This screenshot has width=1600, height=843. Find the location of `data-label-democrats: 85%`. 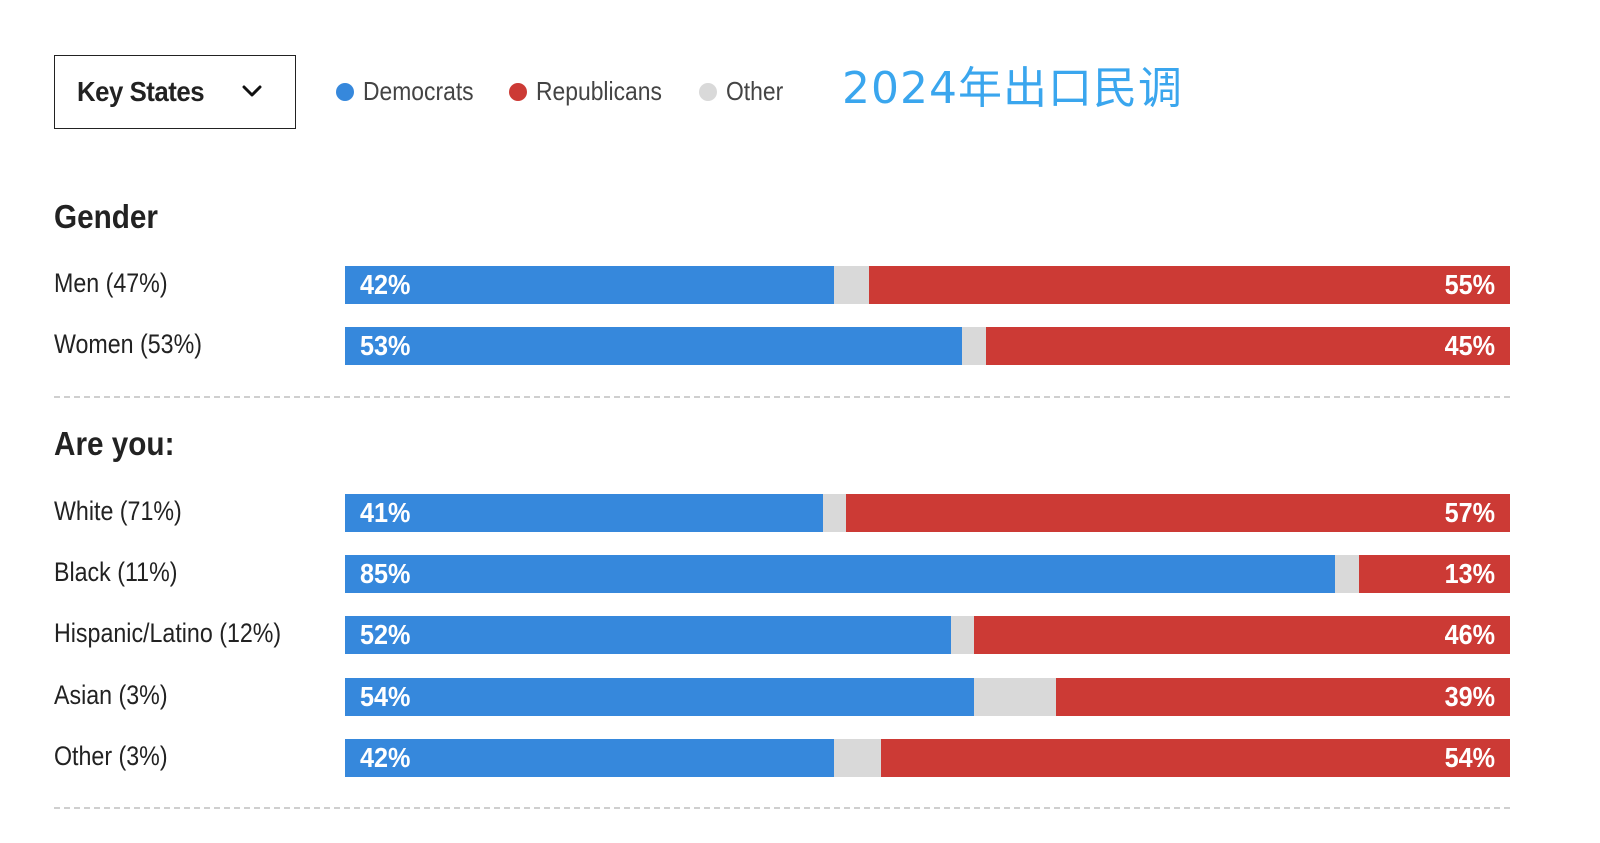

data-label-democrats: 85% is located at coordinates (385, 573).